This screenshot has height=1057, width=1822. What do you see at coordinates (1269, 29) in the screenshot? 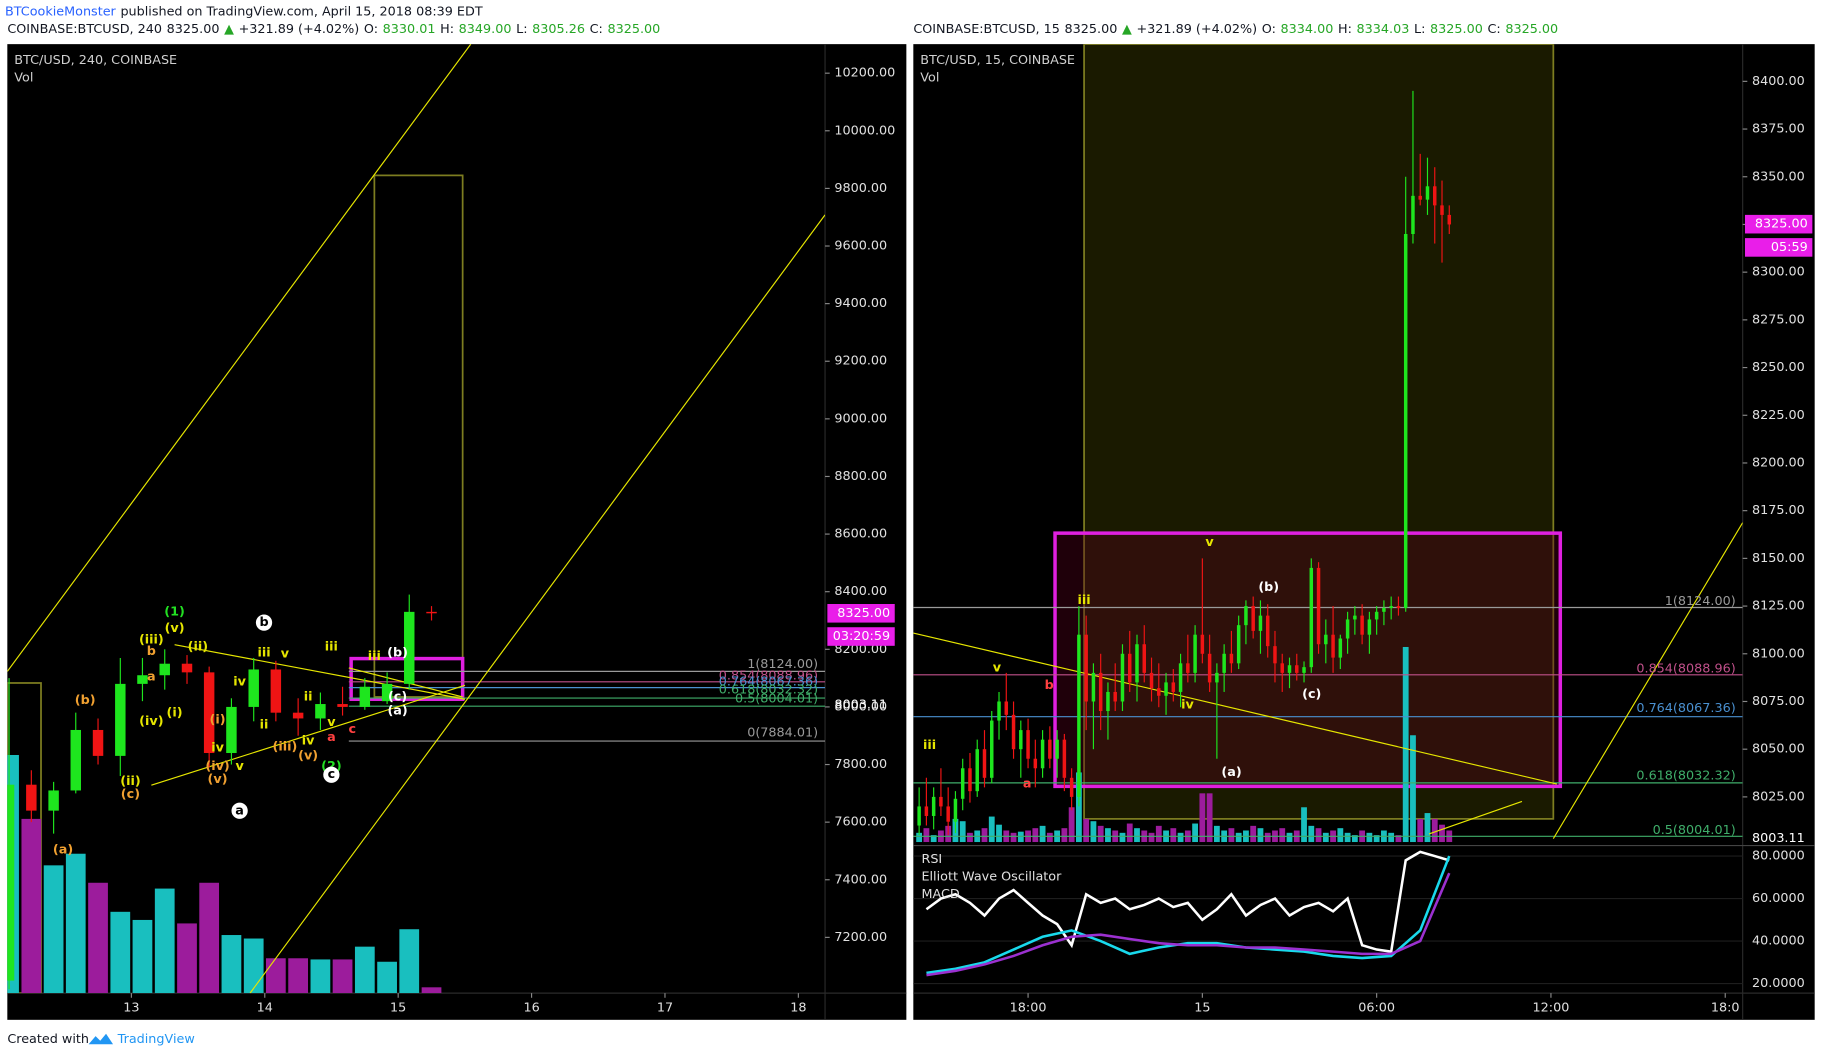
I see `symbol-part: O:` at bounding box center [1269, 29].